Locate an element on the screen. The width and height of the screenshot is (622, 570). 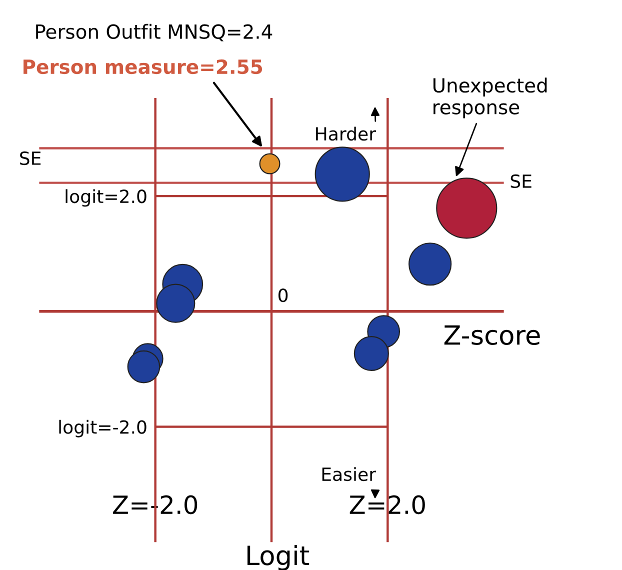
annotation: Easier is located at coordinates (349, 474).